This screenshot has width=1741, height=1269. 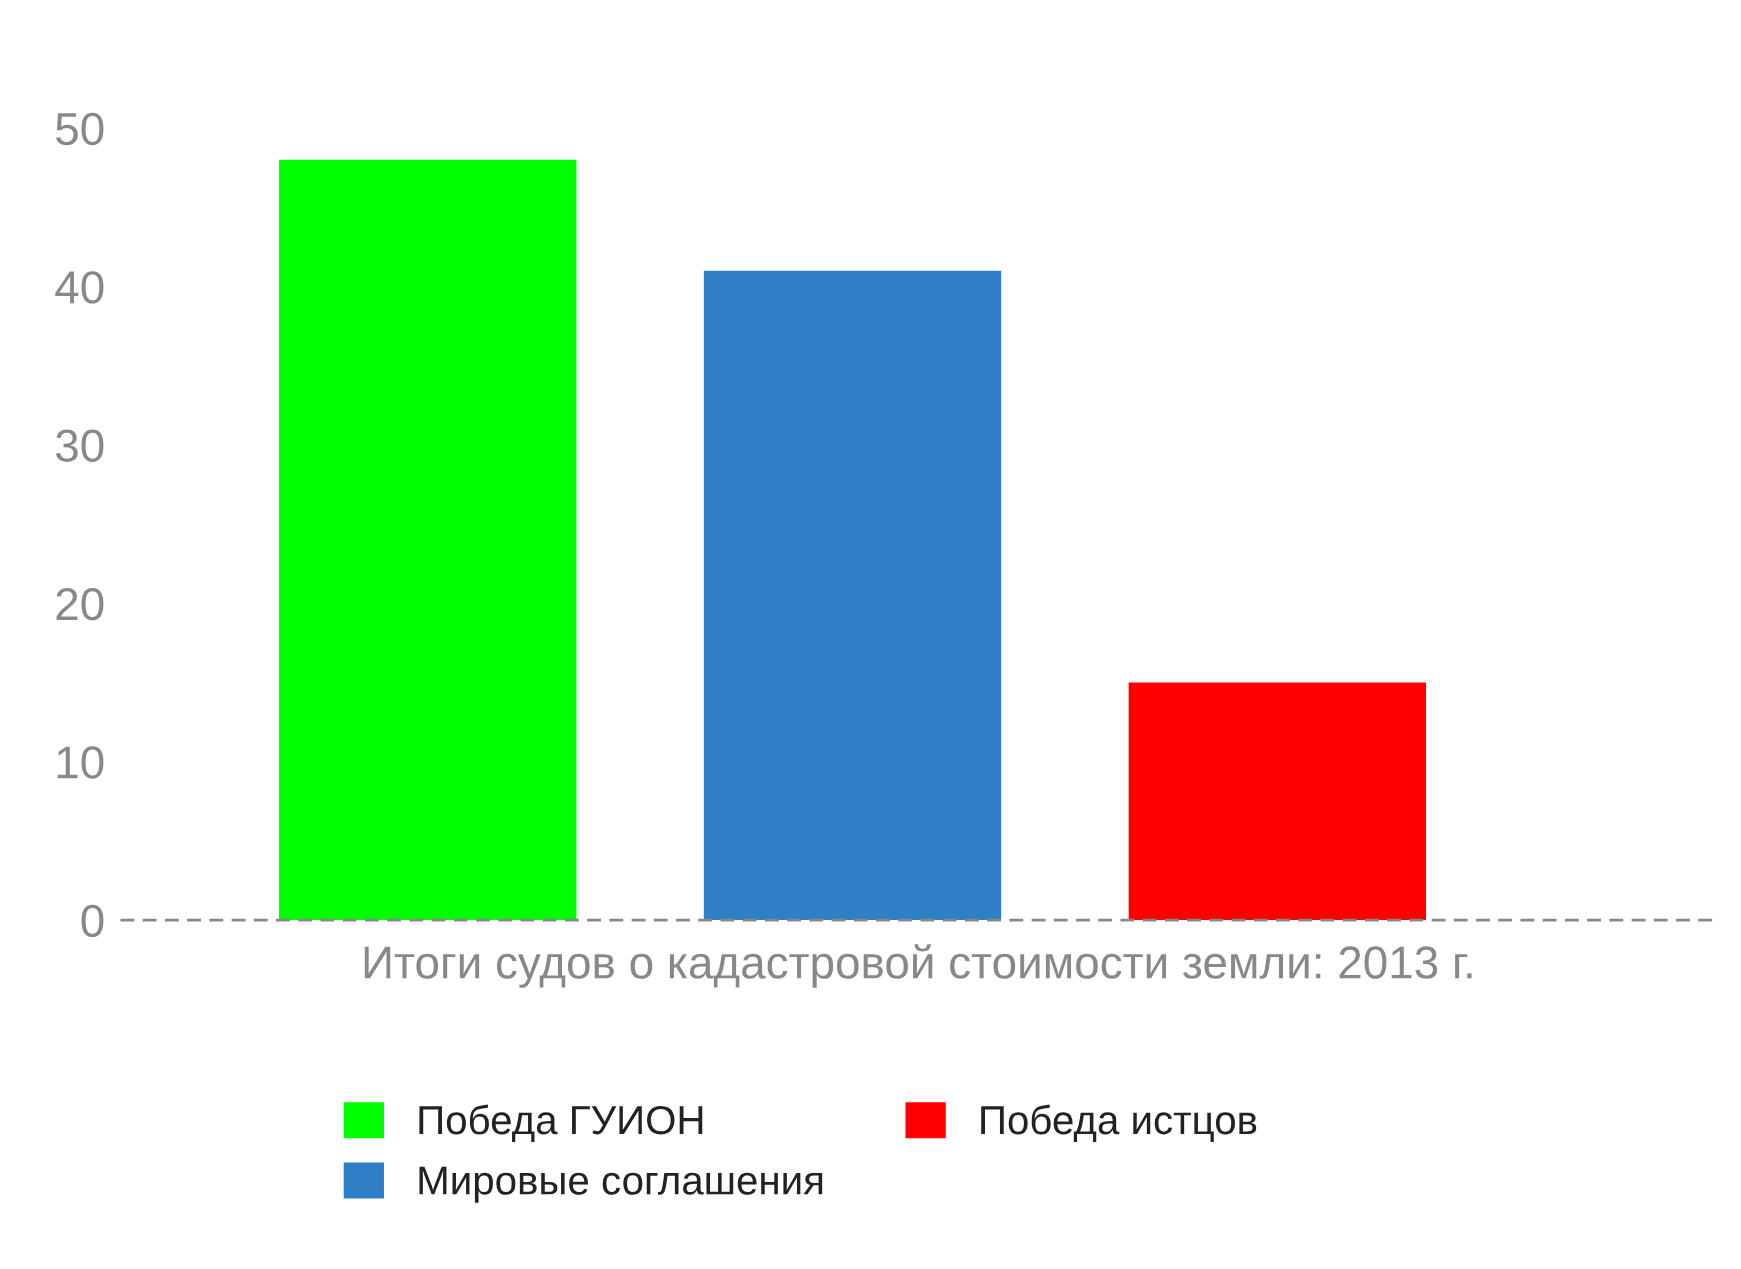 I want to click on legend-label: Победа ГУИОН, so click(x=561, y=1123).